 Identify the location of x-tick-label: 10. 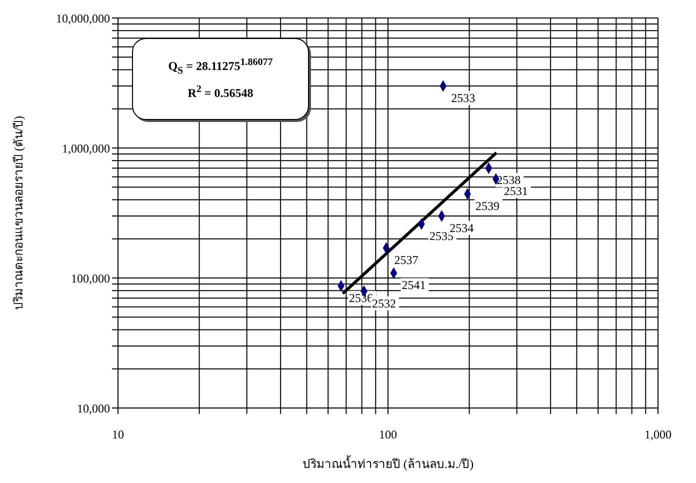
(118, 435).